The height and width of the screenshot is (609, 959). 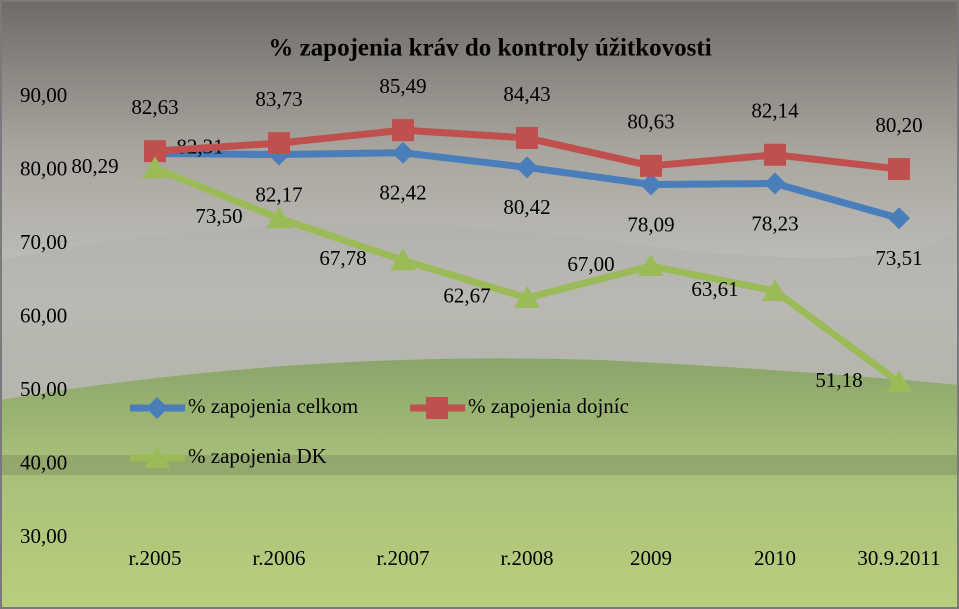 What do you see at coordinates (257, 456) in the screenshot?
I see `legend-label: % zapojenia DK` at bounding box center [257, 456].